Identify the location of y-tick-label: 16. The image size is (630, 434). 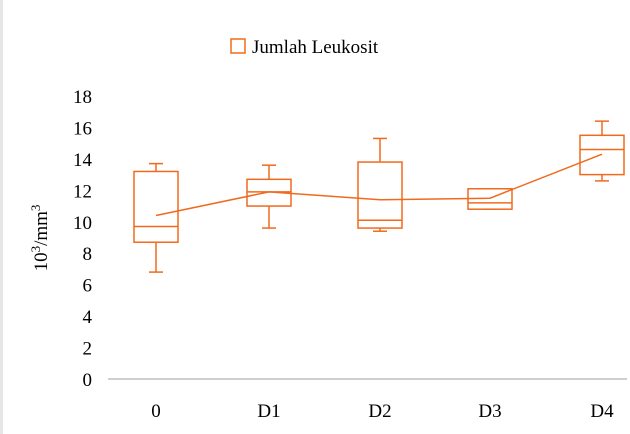
(82, 128).